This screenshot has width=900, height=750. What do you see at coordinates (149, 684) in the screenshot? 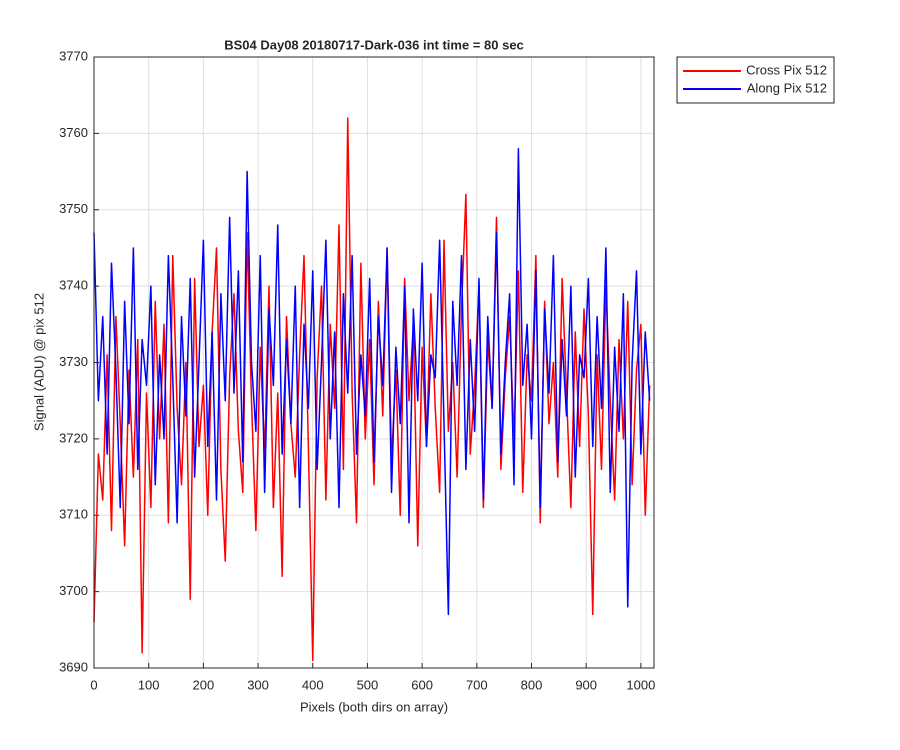
I see `x-tick-label: 100` at bounding box center [149, 684].